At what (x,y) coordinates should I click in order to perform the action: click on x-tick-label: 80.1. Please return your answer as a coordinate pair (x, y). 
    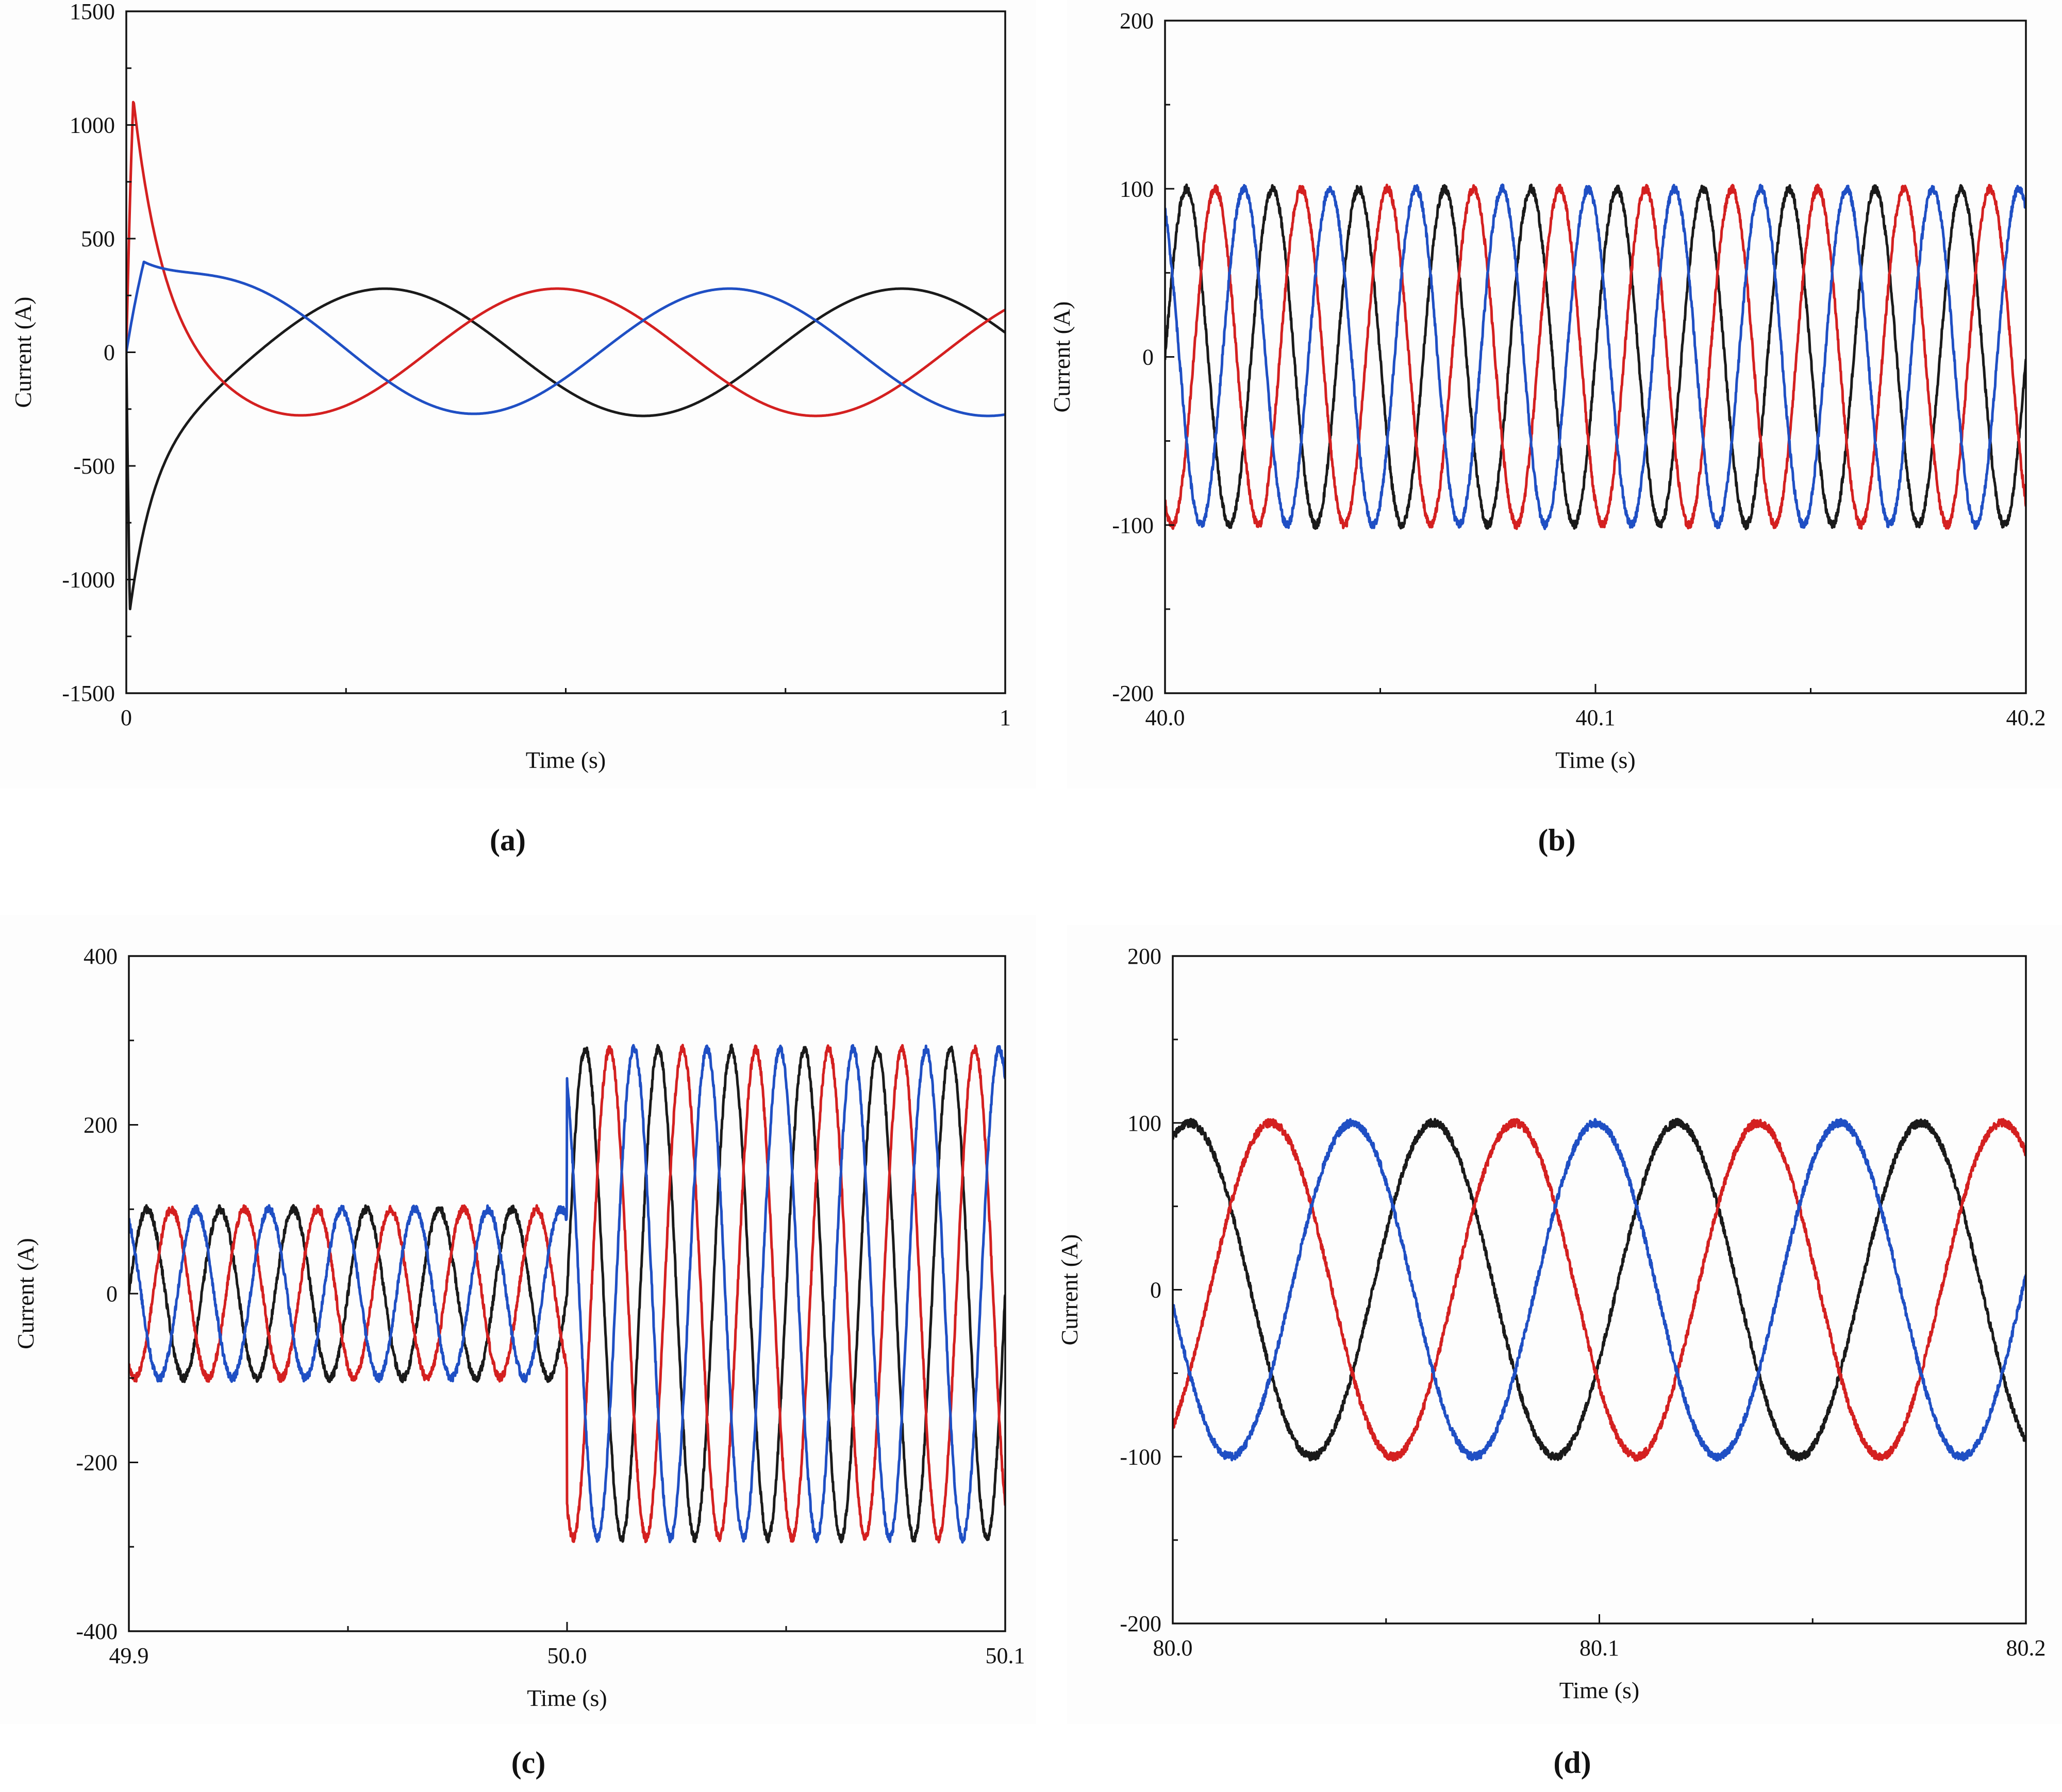
    Looking at the image, I should click on (1599, 1648).